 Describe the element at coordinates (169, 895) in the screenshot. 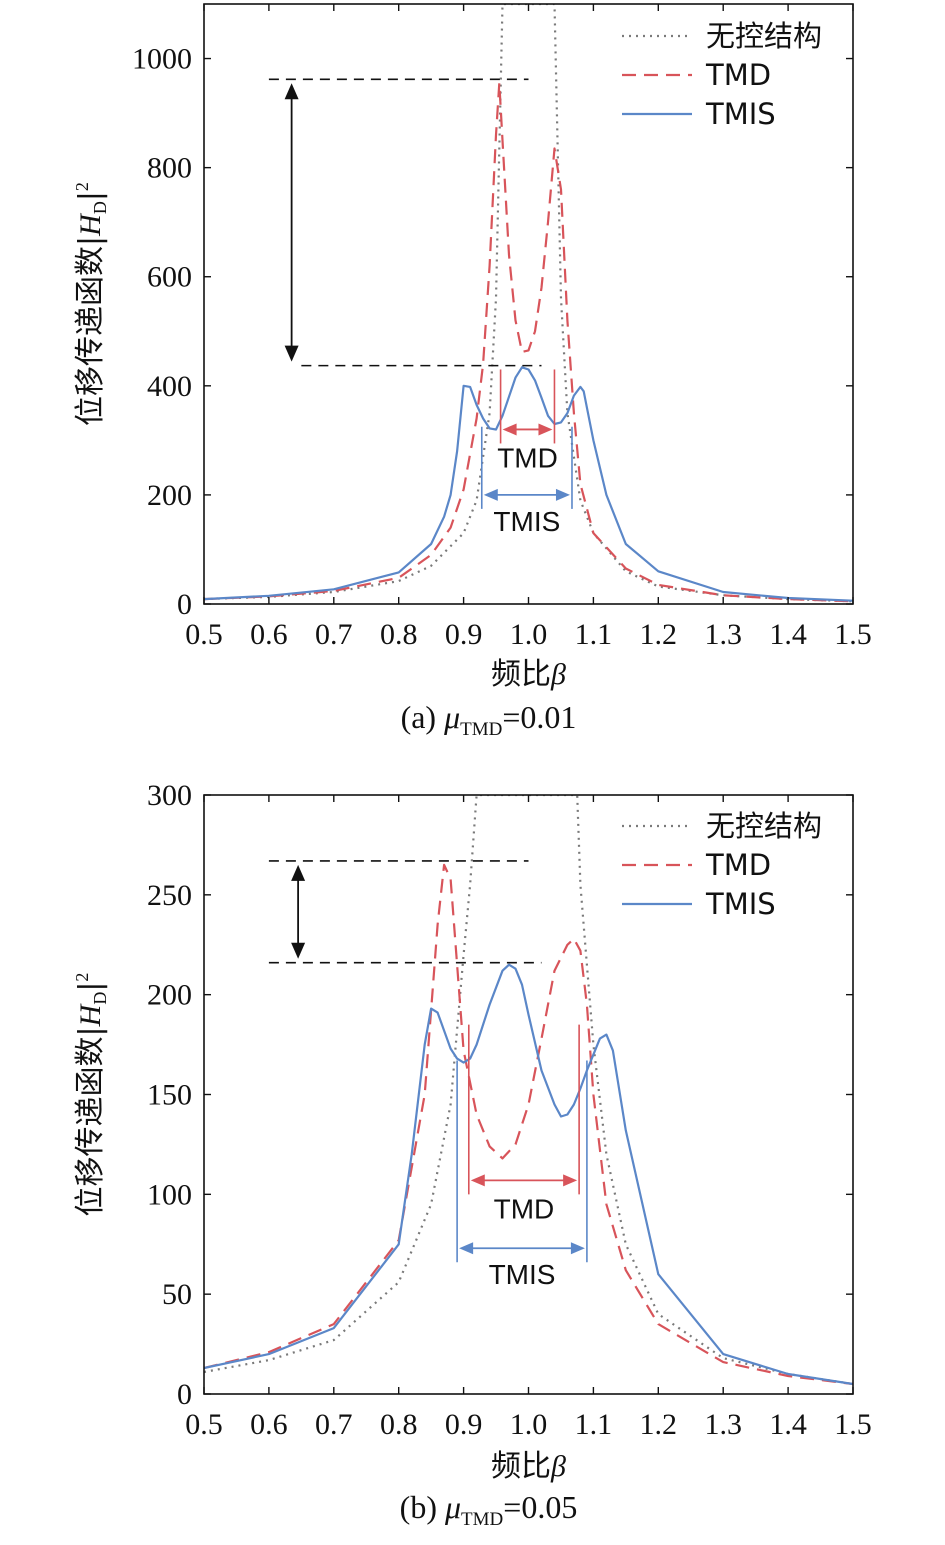

I see `y-tick-label: 250` at that location.